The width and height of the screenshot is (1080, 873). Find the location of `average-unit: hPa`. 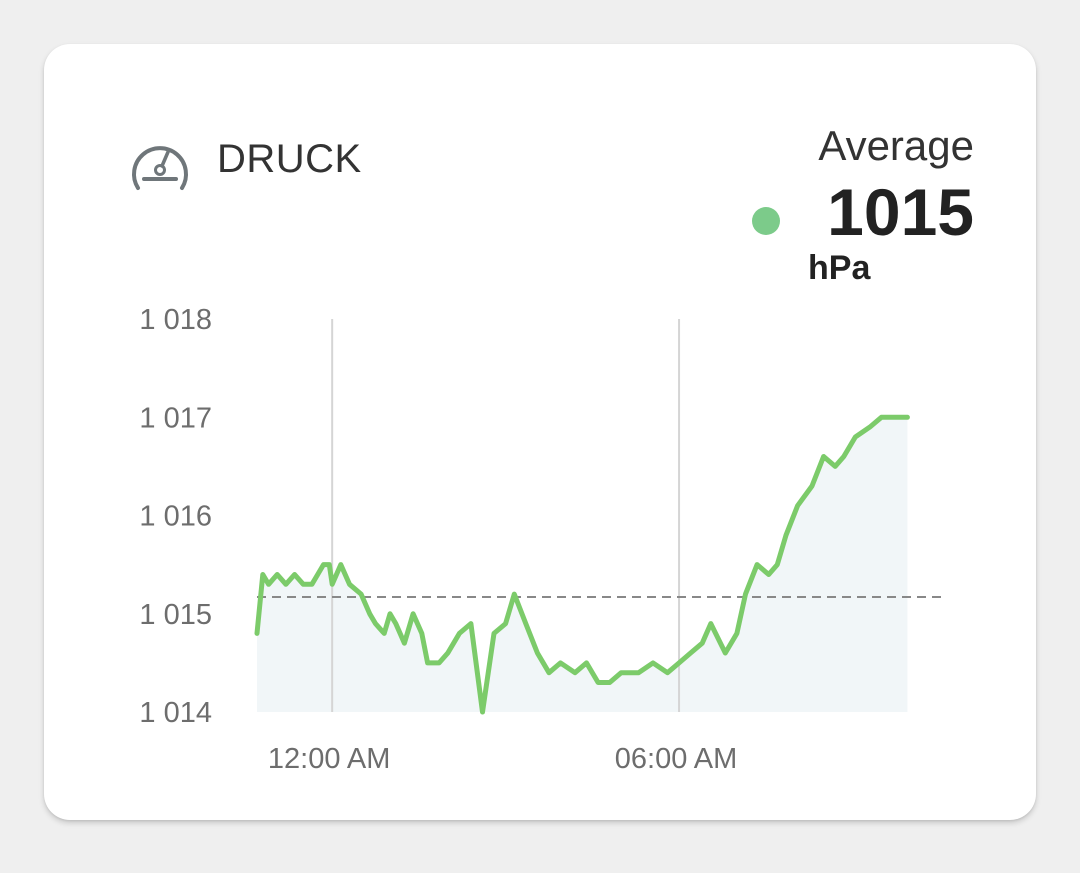

average-unit: hPa is located at coordinates (839, 268).